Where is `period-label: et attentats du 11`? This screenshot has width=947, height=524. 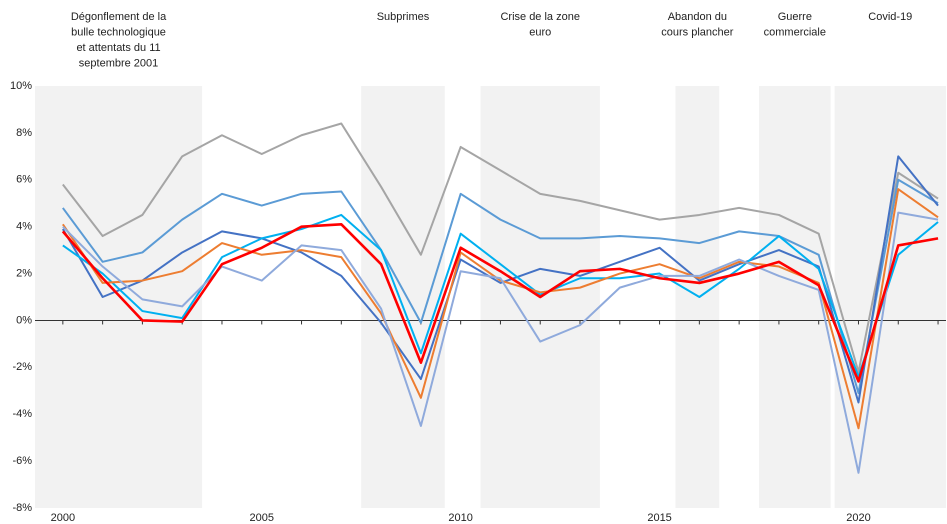 period-label: et attentats du 11 is located at coordinates (118, 48).